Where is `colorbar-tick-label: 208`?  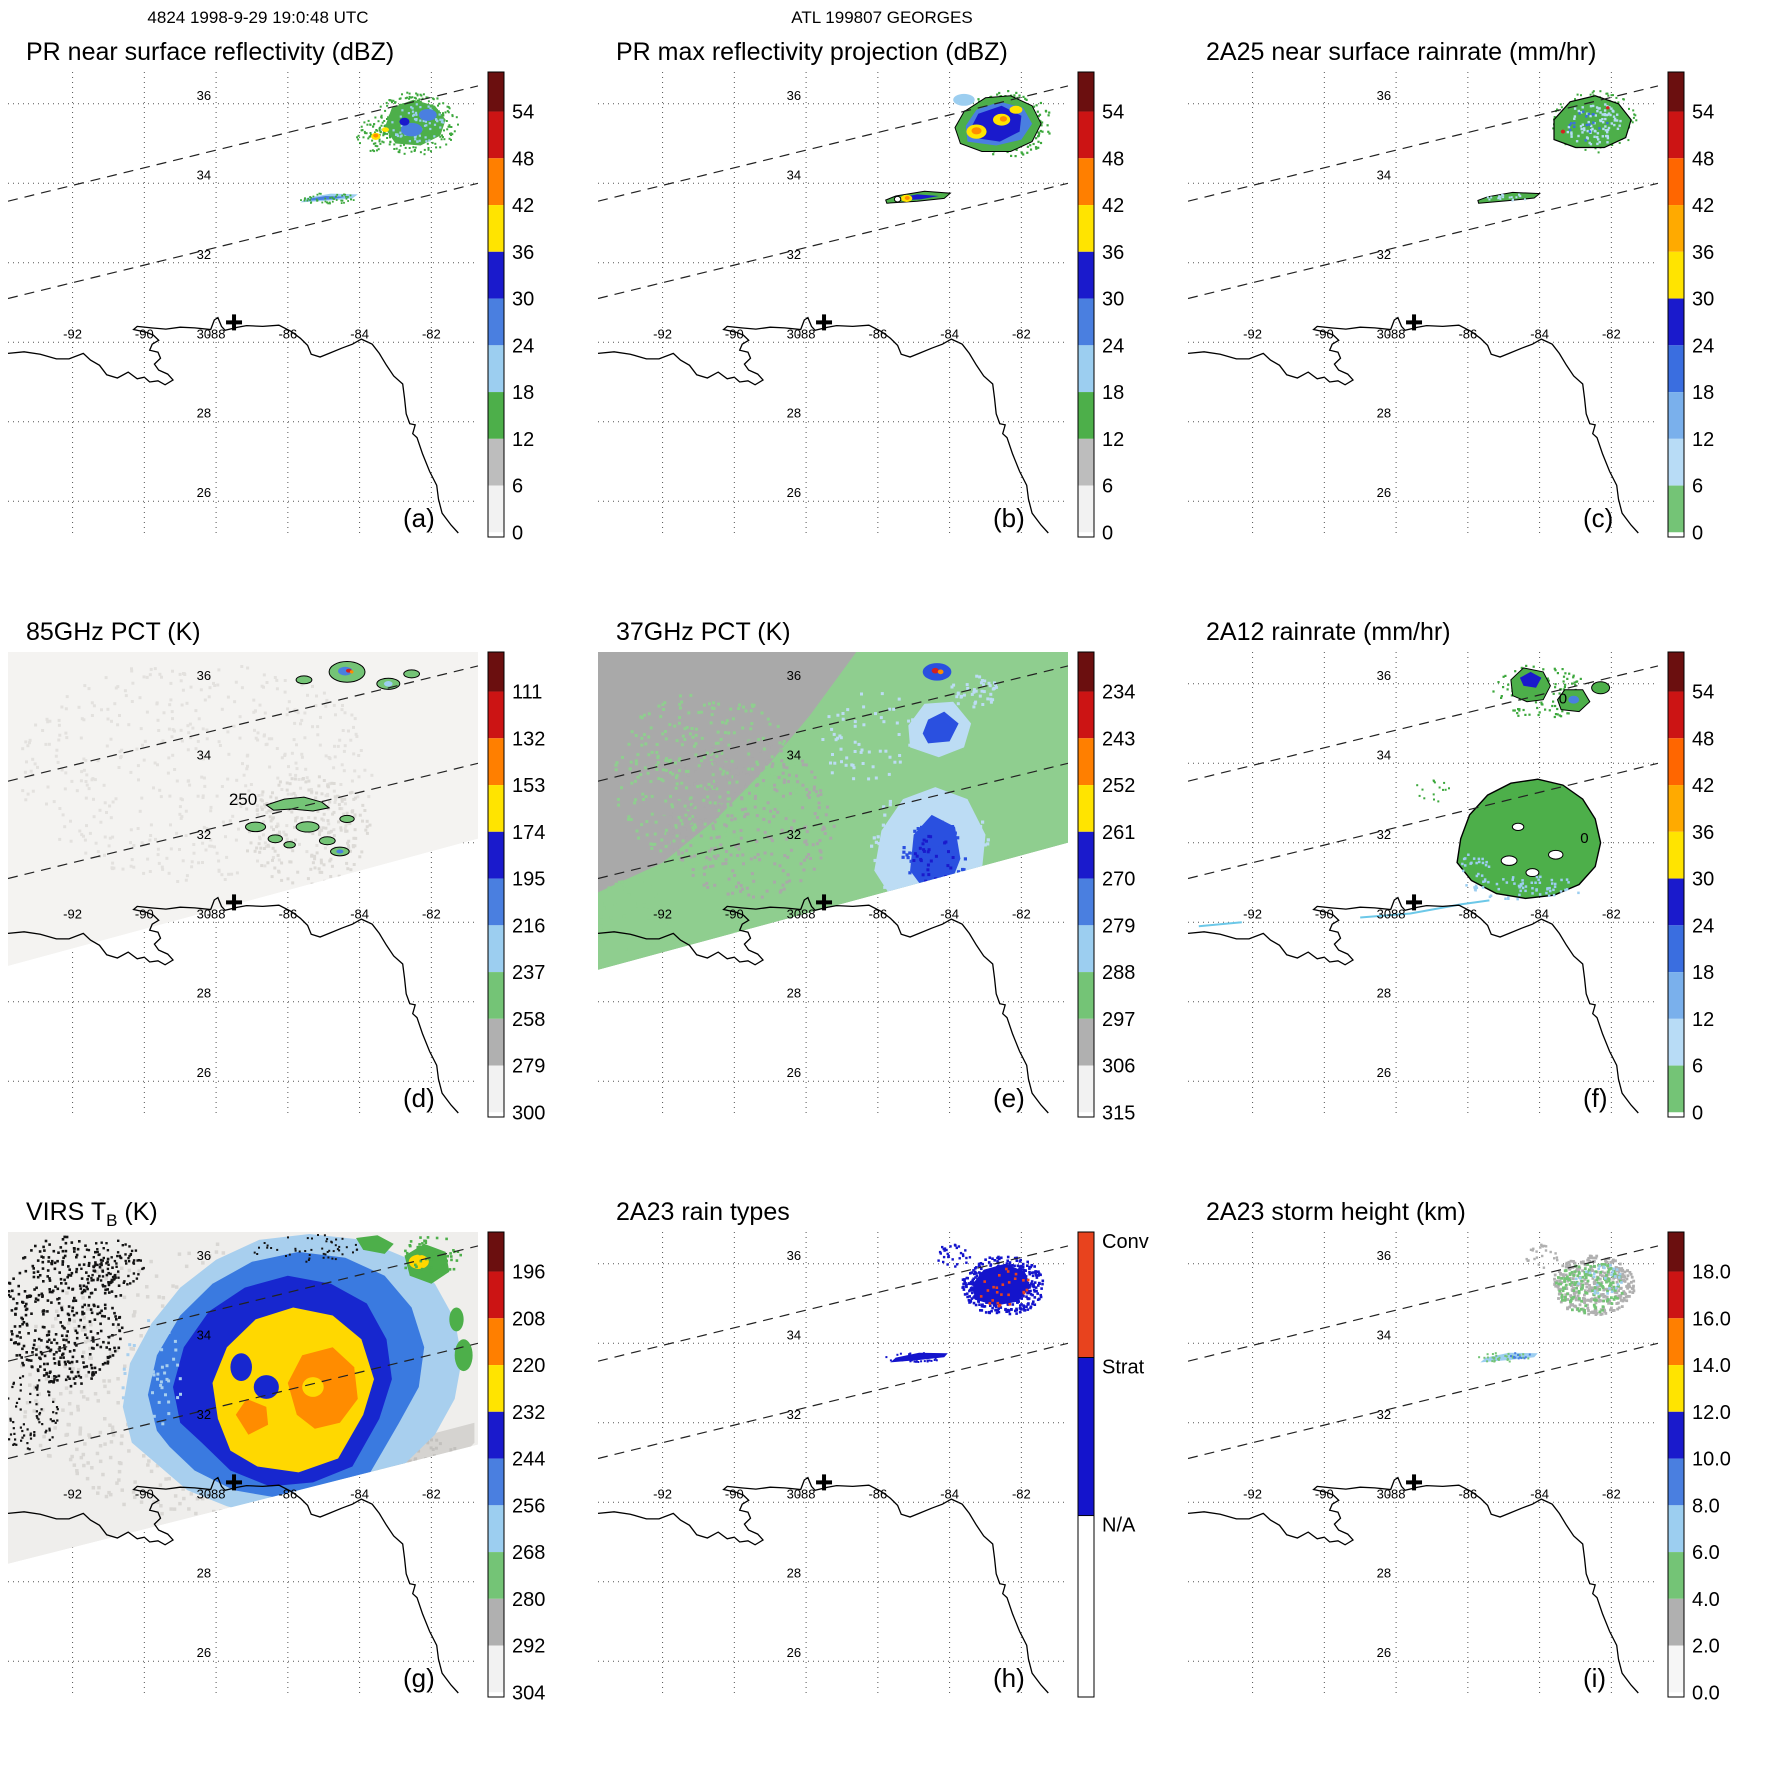 colorbar-tick-label: 208 is located at coordinates (528, 1319).